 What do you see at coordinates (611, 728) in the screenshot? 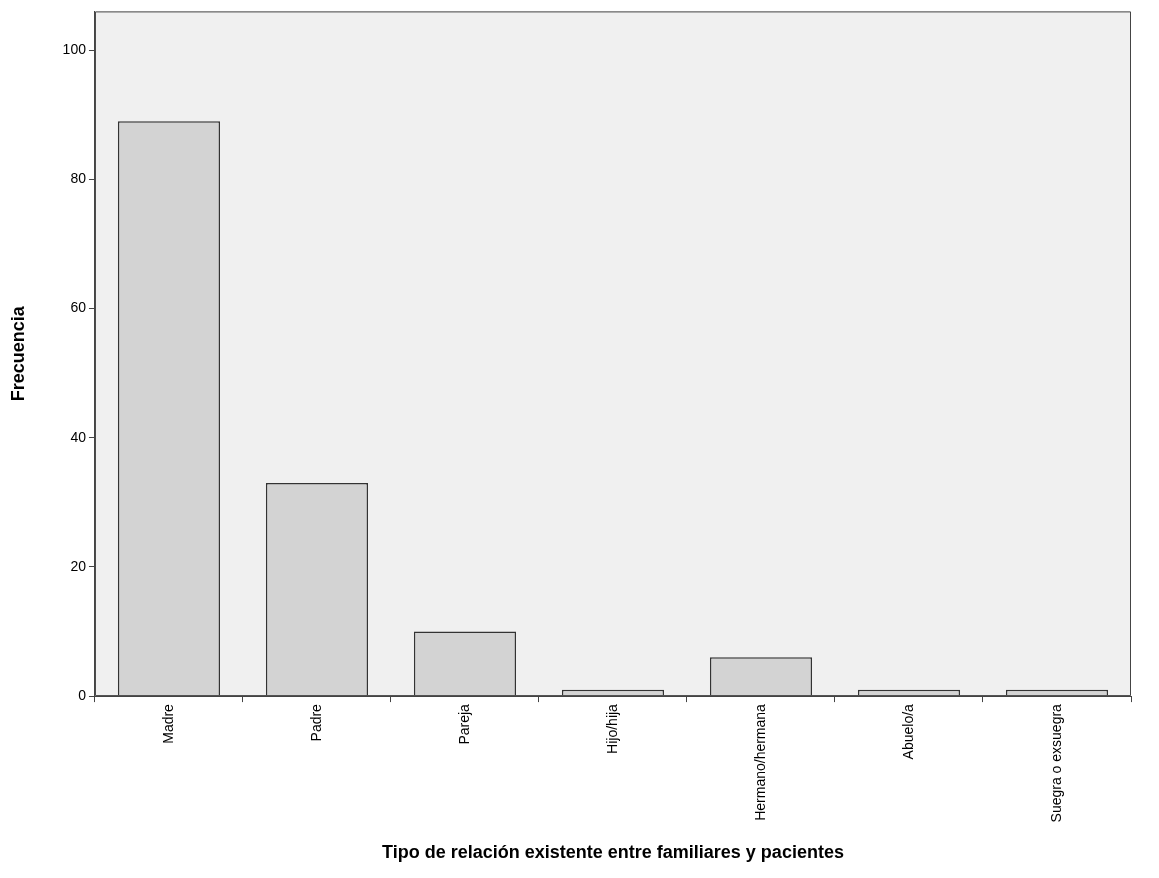
I see `x-tick-label: Hijo/hija` at bounding box center [611, 728].